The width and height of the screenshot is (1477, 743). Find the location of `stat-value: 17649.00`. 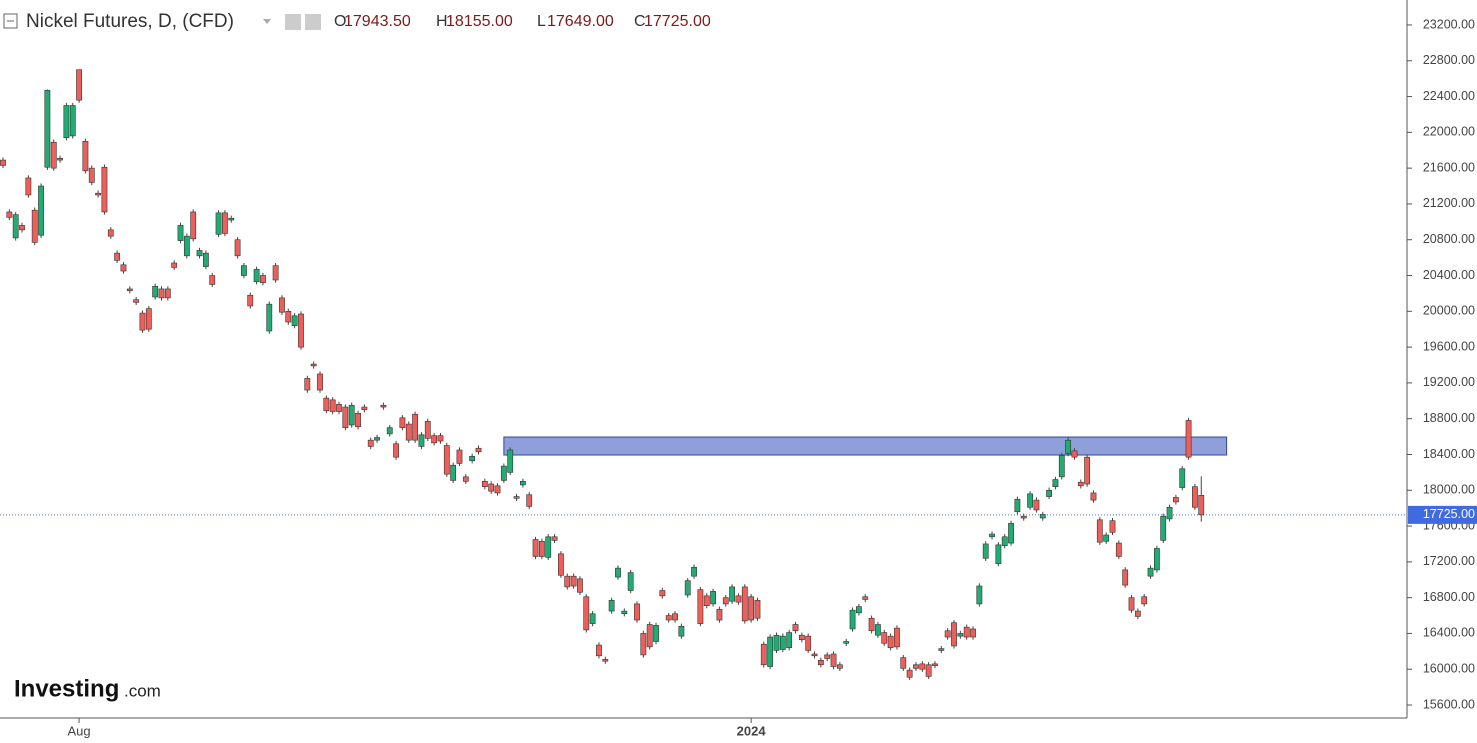

stat-value: 17649.00 is located at coordinates (580, 21).